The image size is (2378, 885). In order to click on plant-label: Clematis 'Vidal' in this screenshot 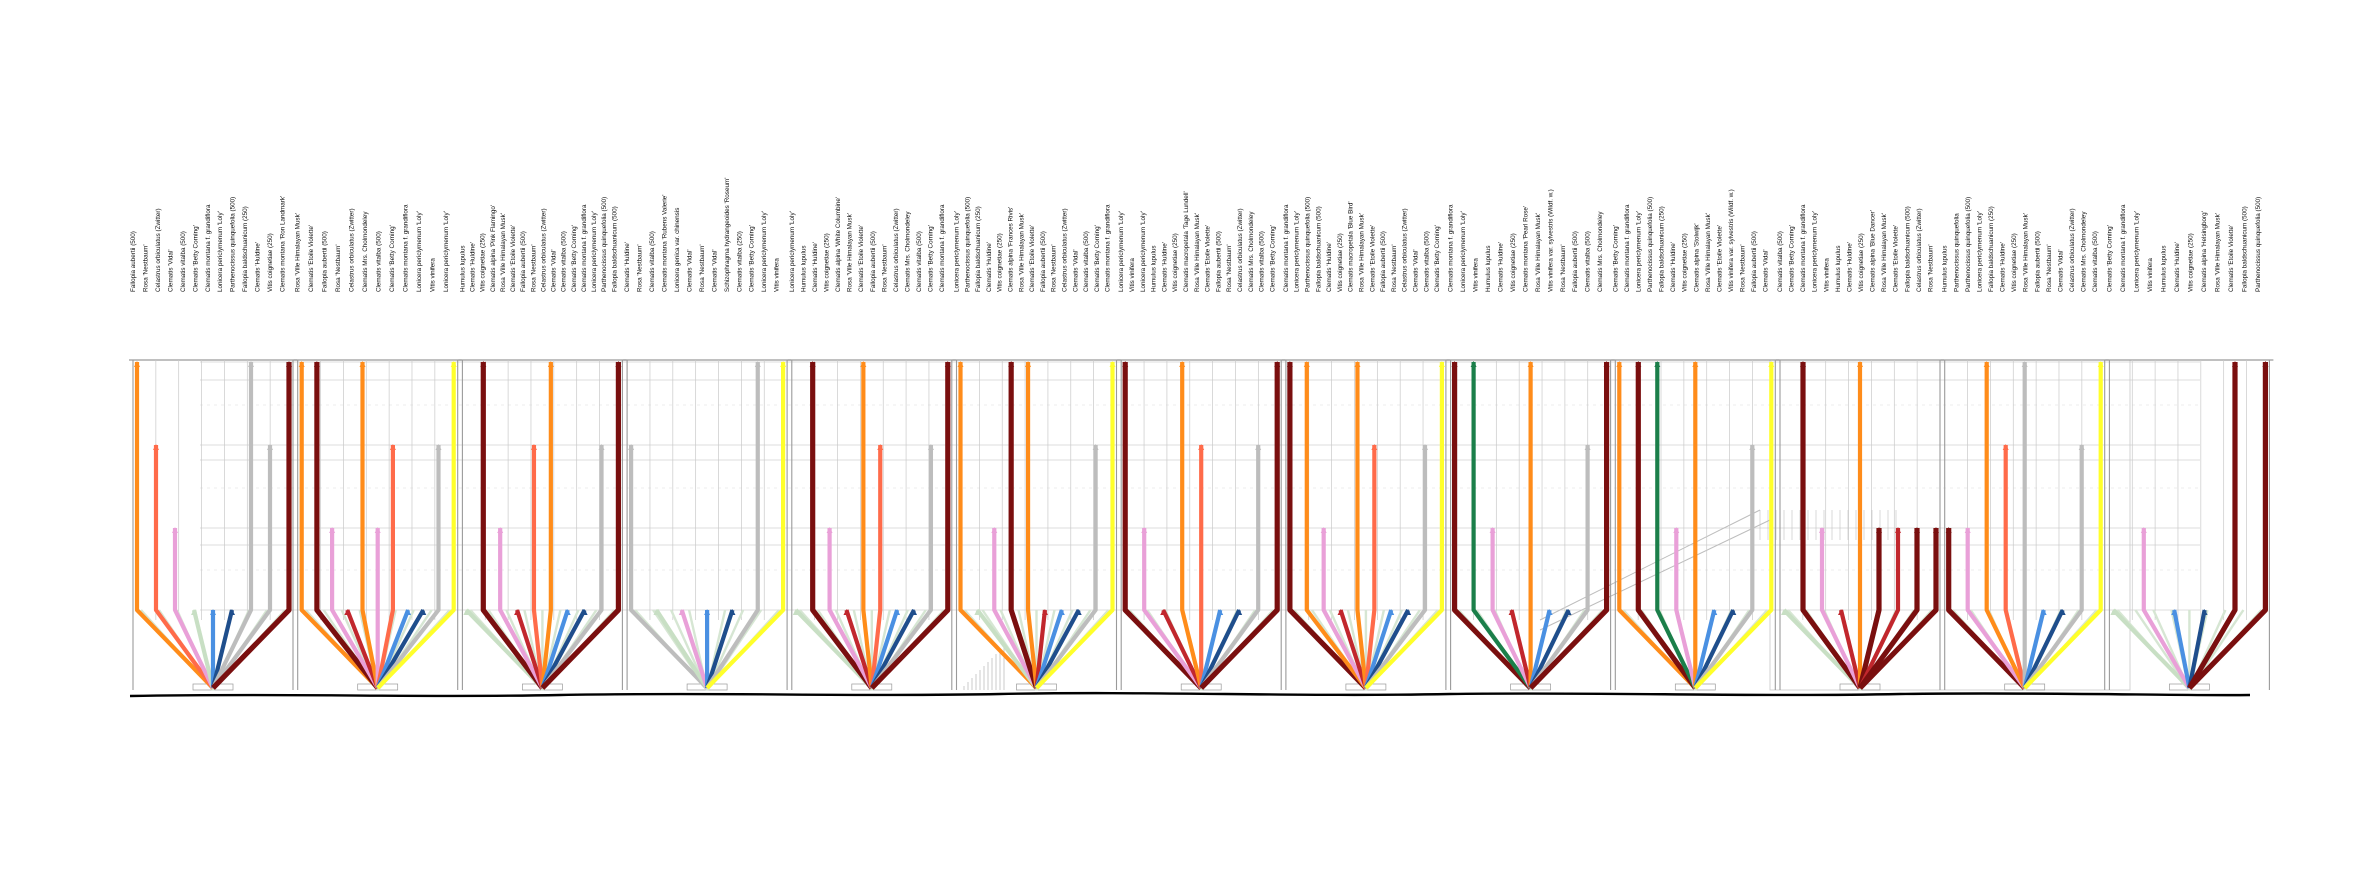, I will do `click(554, 270)`.